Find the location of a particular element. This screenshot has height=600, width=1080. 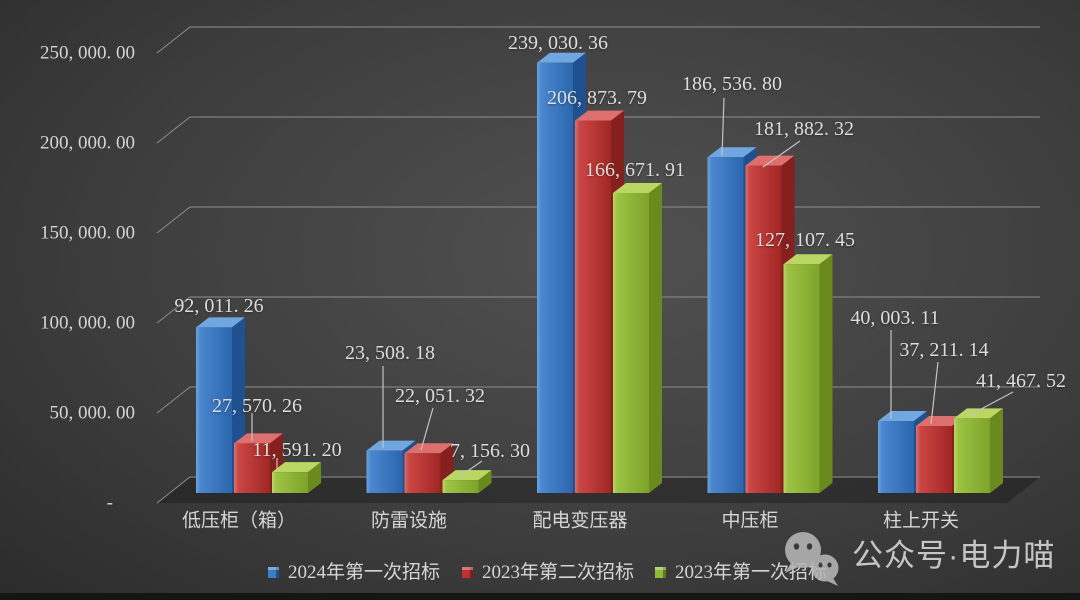

y-axis-label: 150, 000. 00 is located at coordinates (87, 233).